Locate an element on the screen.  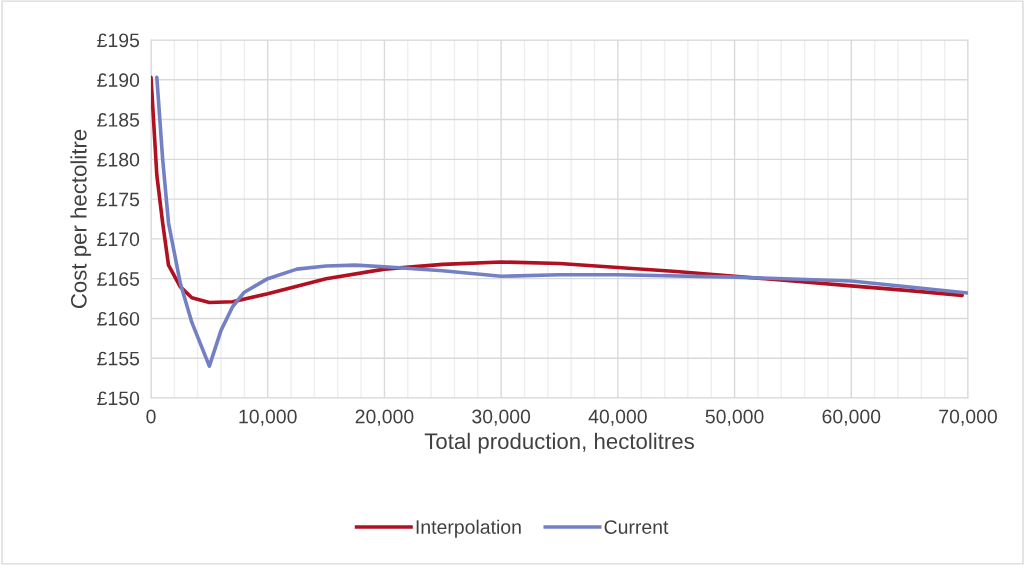
y-tick-label: £175 is located at coordinates (118, 199).